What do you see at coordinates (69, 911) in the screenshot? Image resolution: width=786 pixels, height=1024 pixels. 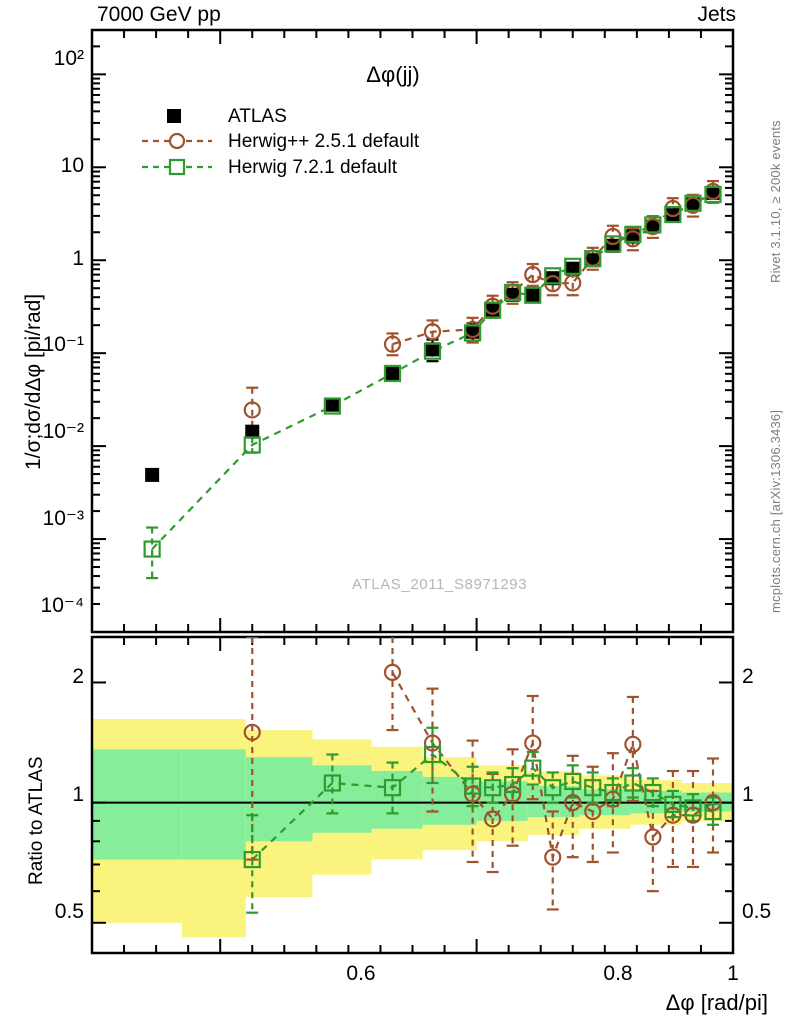 I see `ratio-ytick-05-left: 0.5` at bounding box center [69, 911].